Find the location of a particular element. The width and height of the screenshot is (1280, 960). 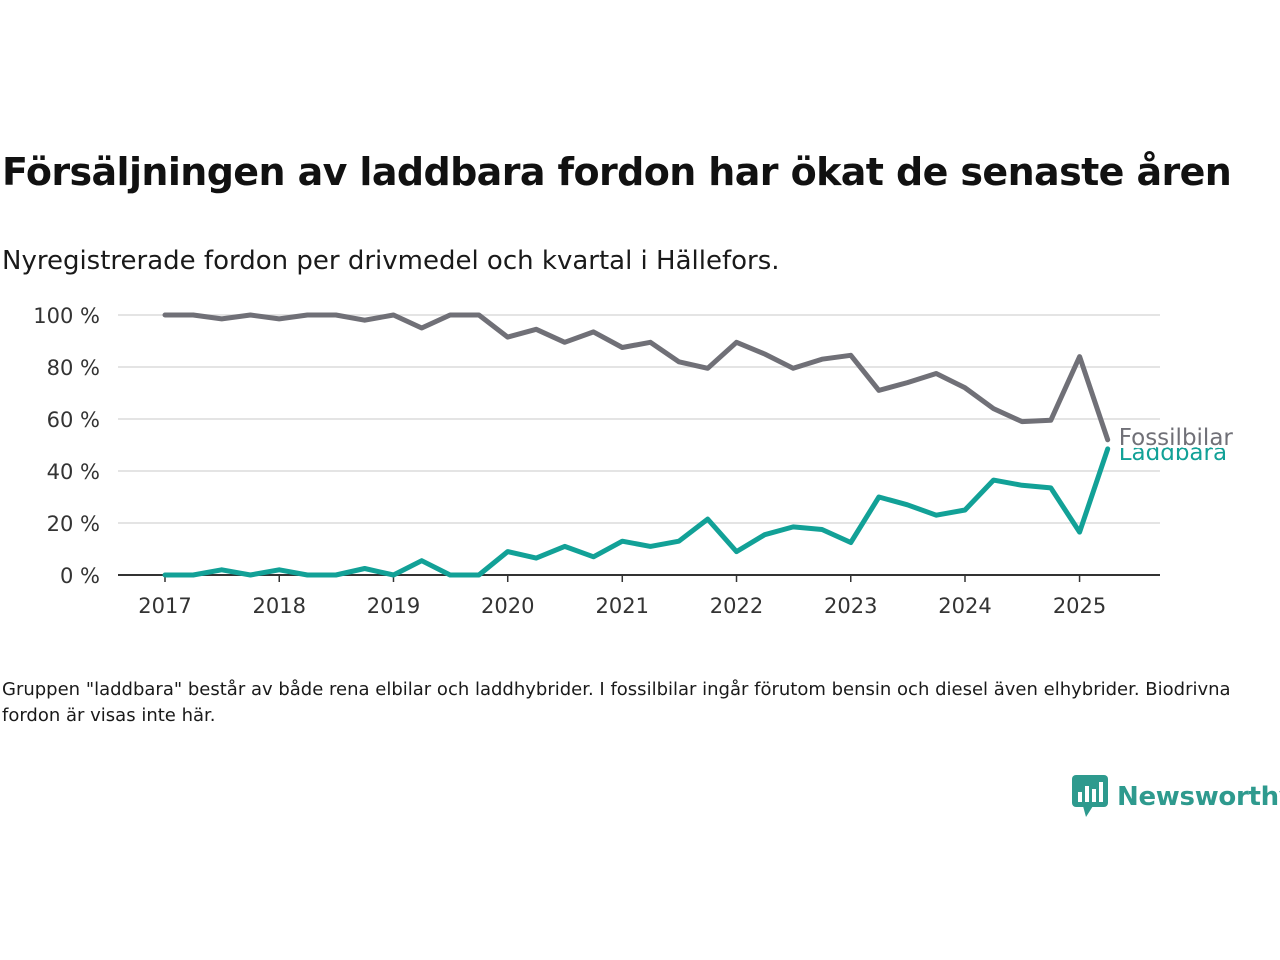

series-line-fossilbilar is located at coordinates (636, 377).